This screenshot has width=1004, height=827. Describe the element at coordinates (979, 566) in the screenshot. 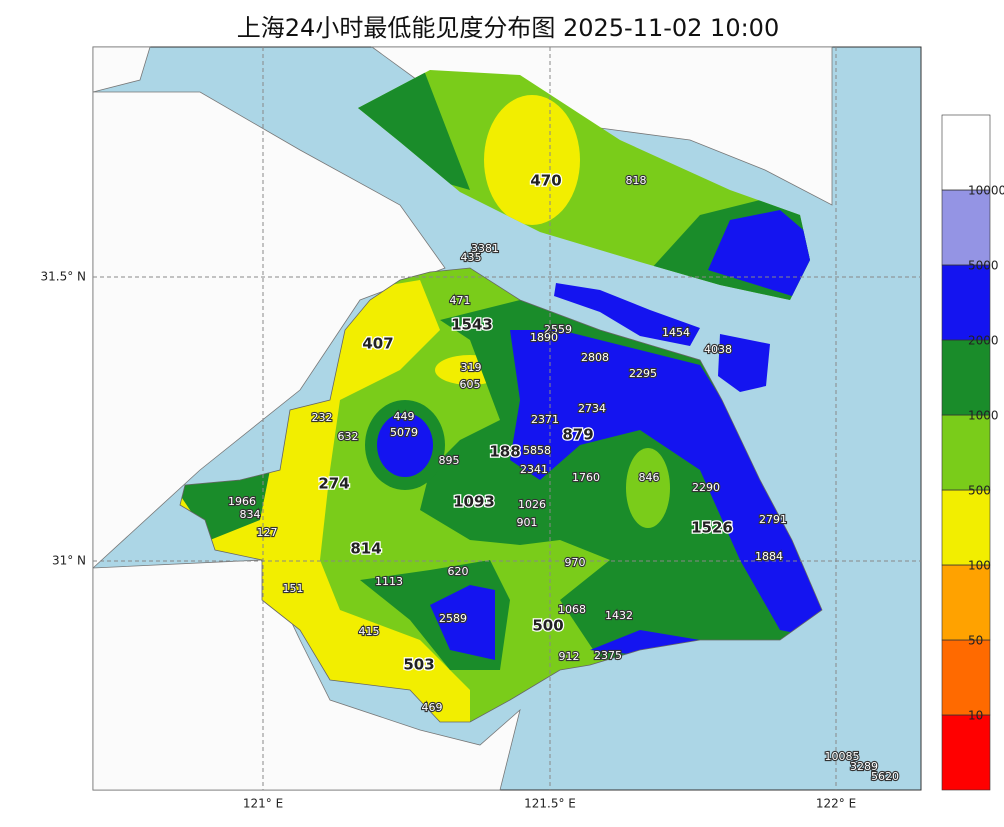

I see `color-bar-label: 100` at that location.